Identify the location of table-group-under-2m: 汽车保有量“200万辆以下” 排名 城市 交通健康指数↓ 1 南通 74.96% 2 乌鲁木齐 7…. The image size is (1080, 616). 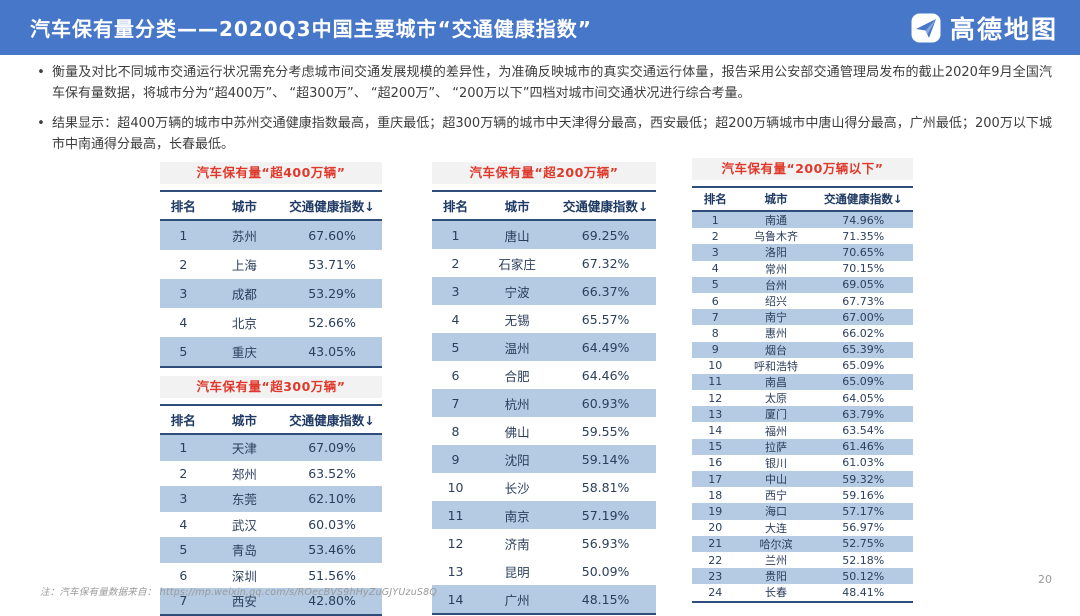
(802, 380).